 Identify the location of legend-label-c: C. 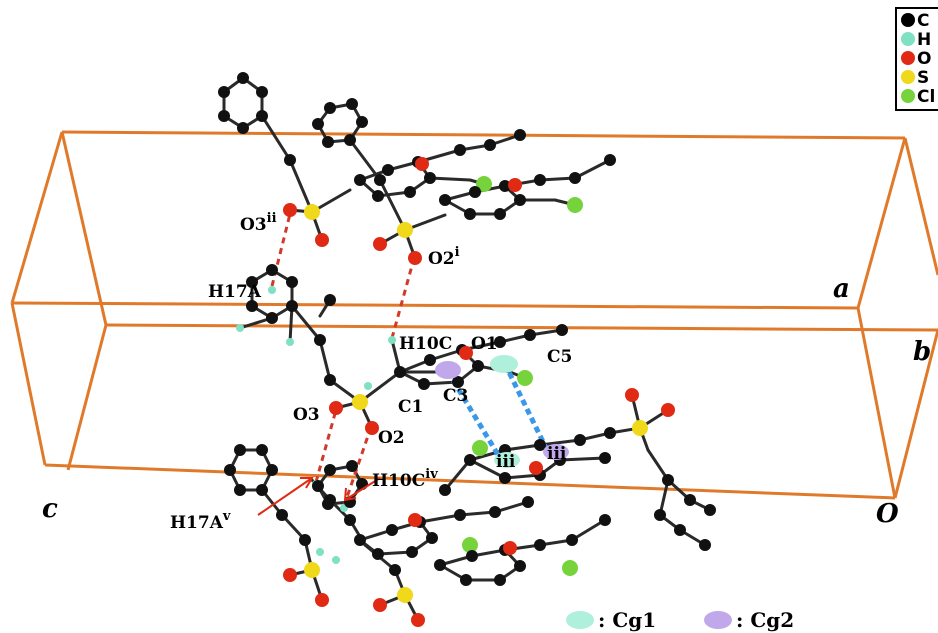
(923, 21).